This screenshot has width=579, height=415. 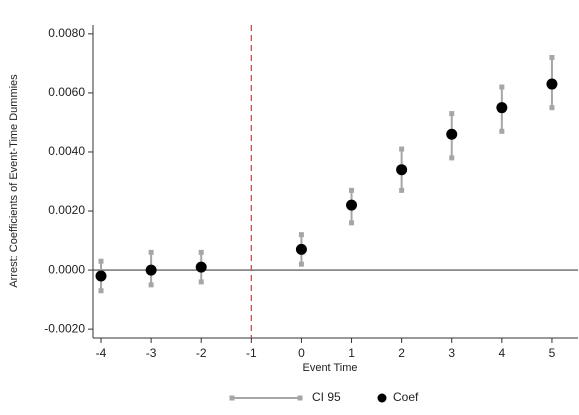 What do you see at coordinates (66, 92) in the screenshot?
I see `y-tick-label: 0.0060` at bounding box center [66, 92].